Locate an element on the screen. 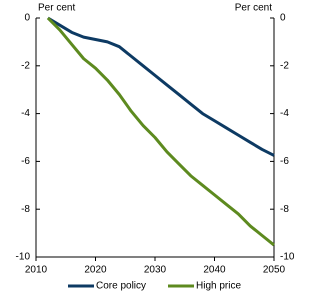  y2-axis-label: Per cent is located at coordinates (253, 8).